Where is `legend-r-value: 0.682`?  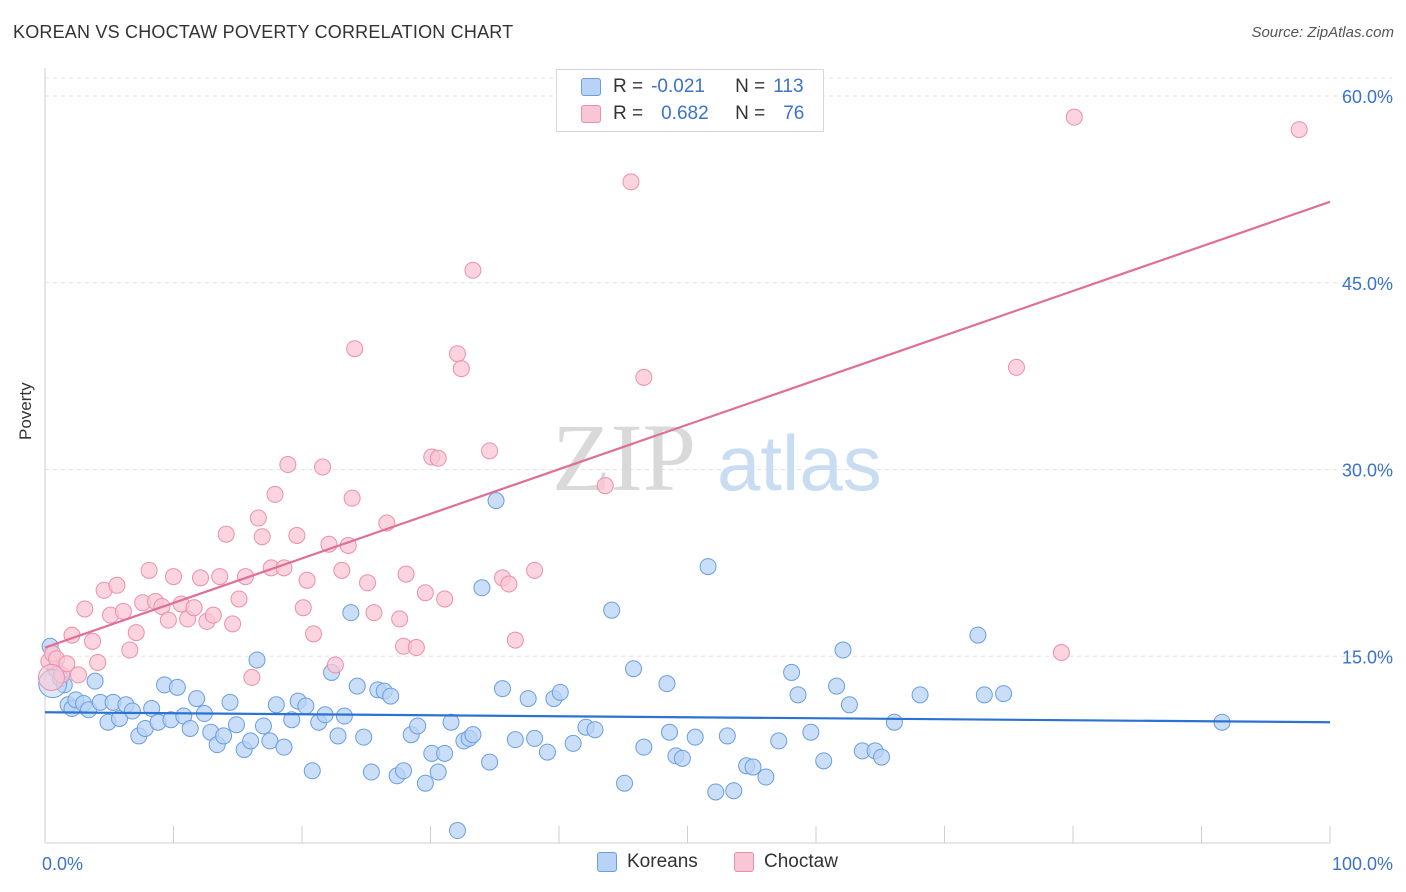 legend-r-value: 0.682 is located at coordinates (685, 113).